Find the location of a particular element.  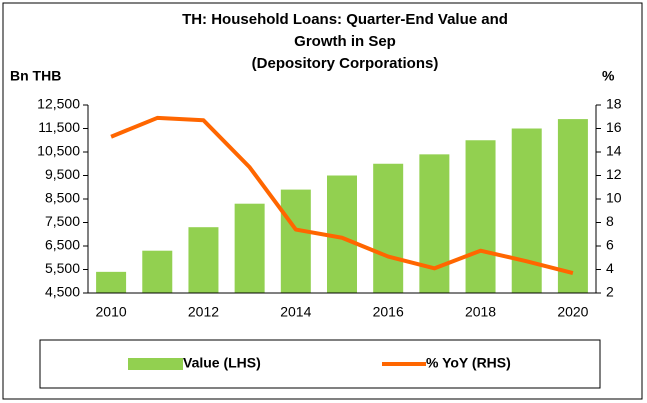

x-tick-label: 2020 is located at coordinates (572, 312).